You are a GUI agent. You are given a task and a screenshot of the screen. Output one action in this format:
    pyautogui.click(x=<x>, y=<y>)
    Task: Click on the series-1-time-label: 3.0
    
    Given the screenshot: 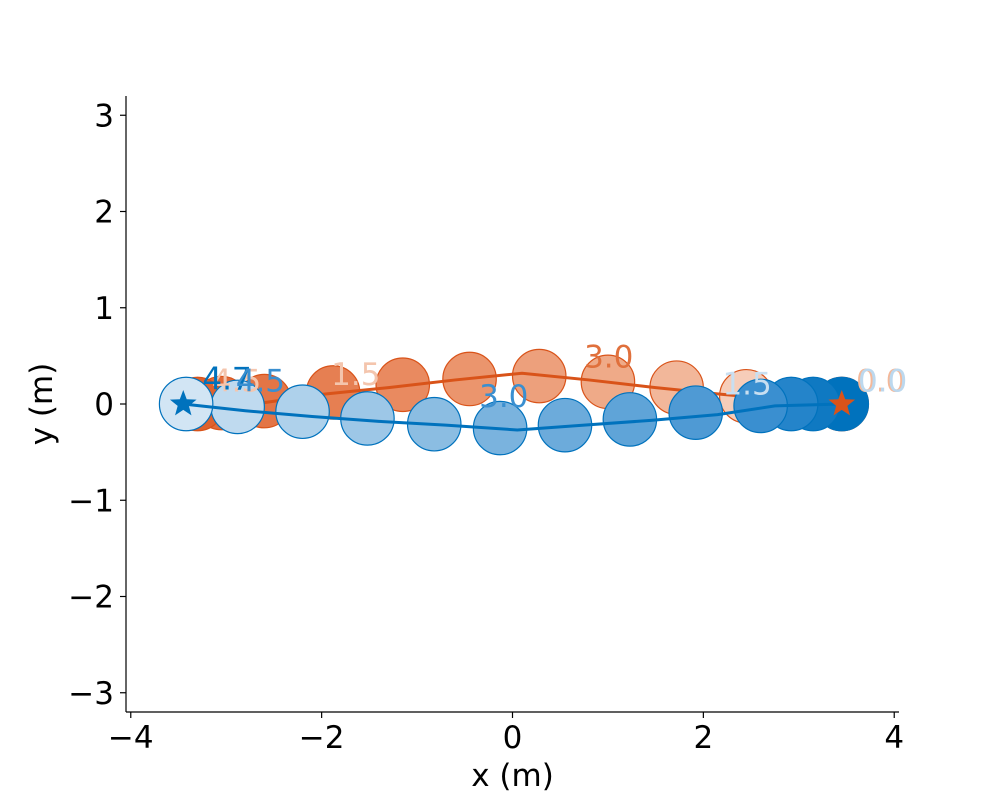 What is the action you would take?
    pyautogui.click(x=503, y=397)
    